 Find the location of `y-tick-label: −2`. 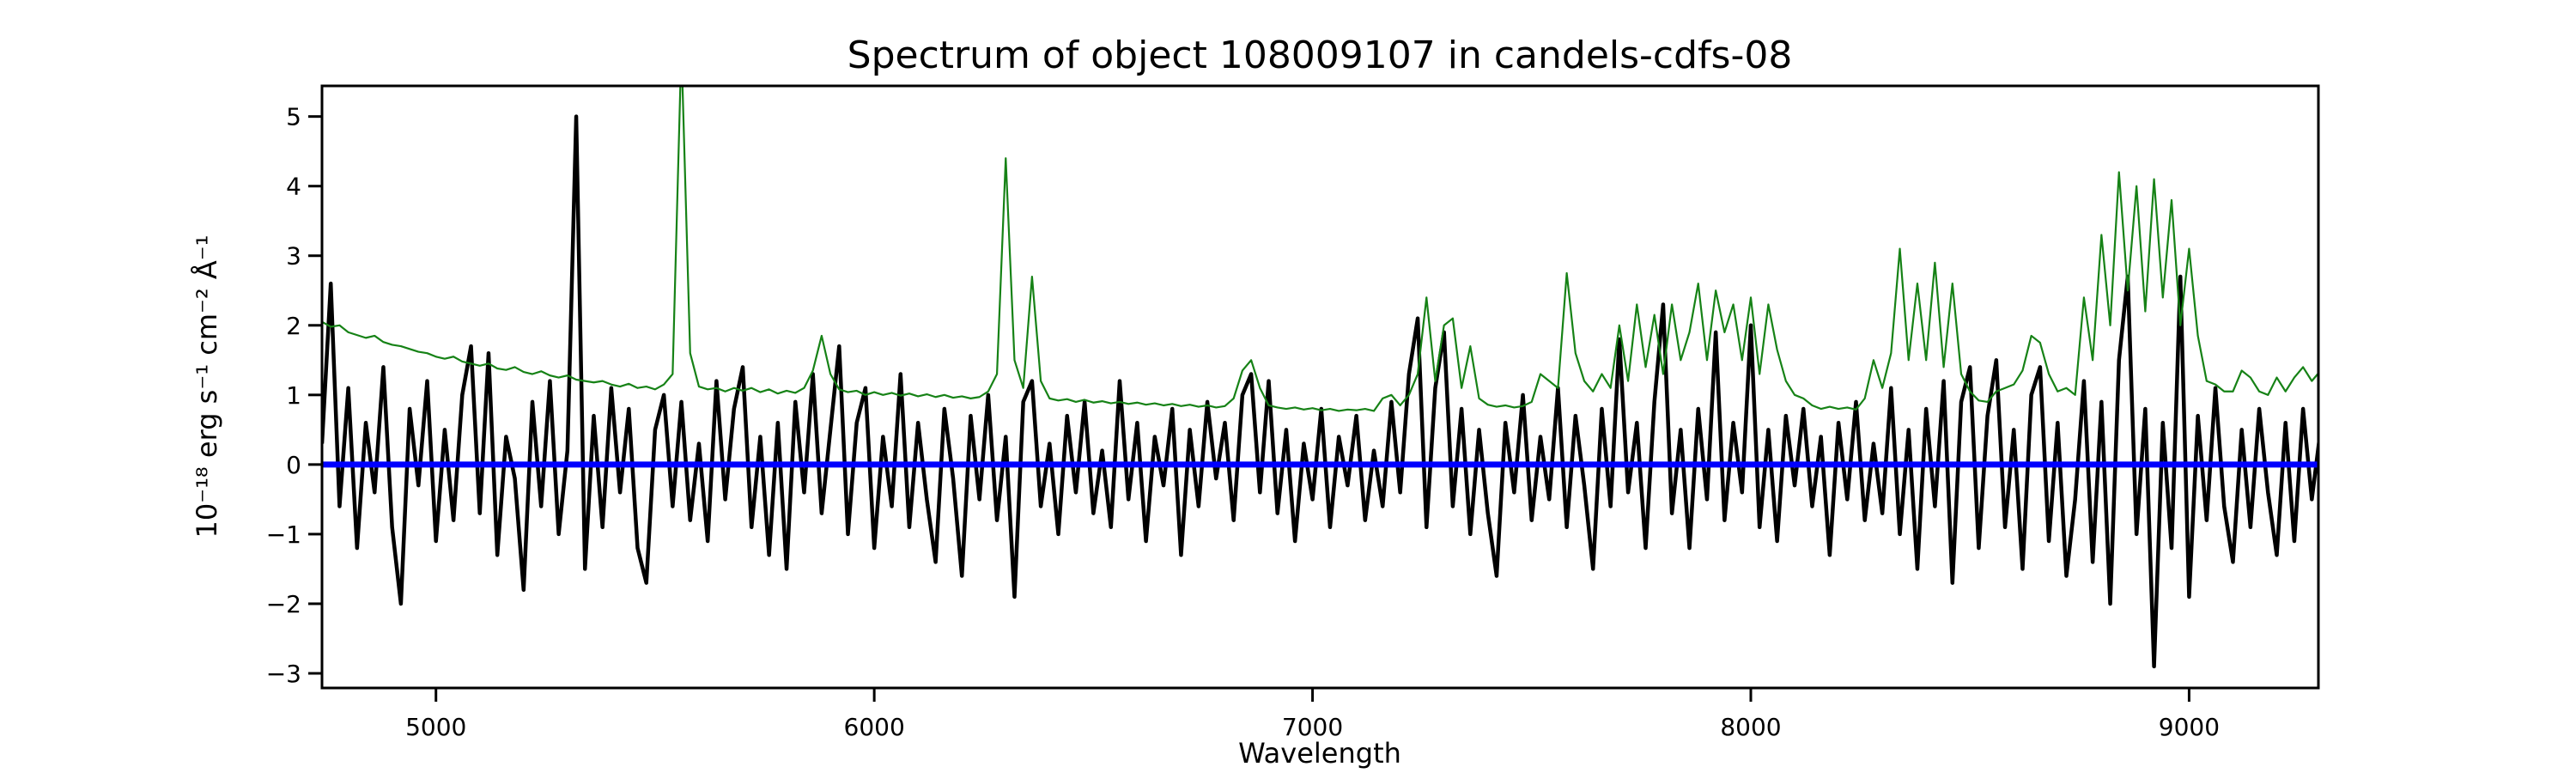

y-tick-label: −2 is located at coordinates (283, 604).